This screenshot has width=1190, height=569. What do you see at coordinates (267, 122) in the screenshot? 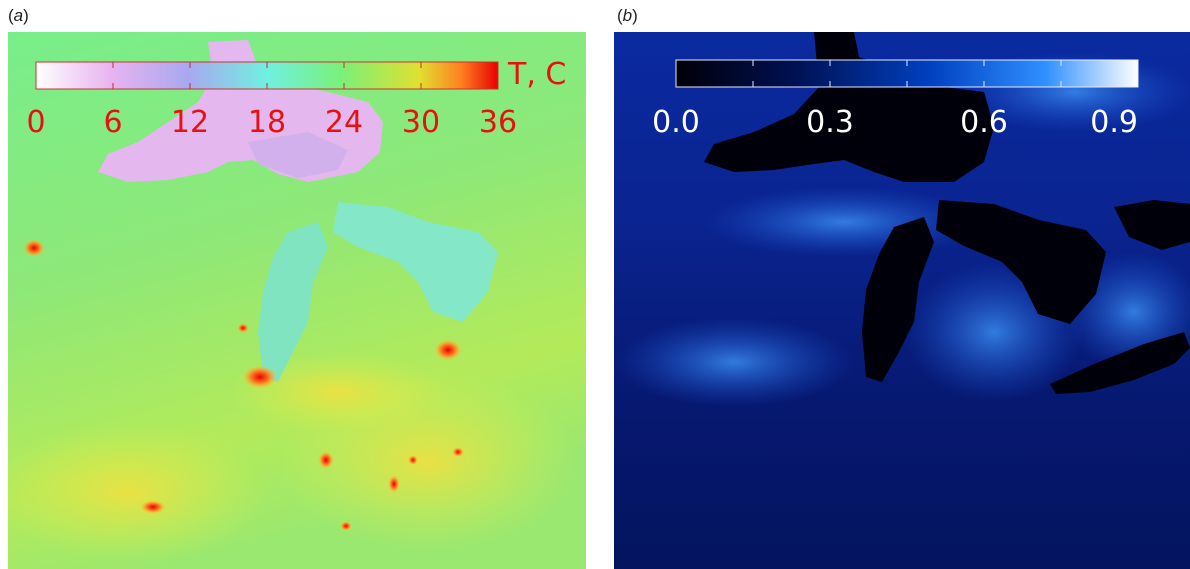
I see `temperature-tick-label: 18` at bounding box center [267, 122].